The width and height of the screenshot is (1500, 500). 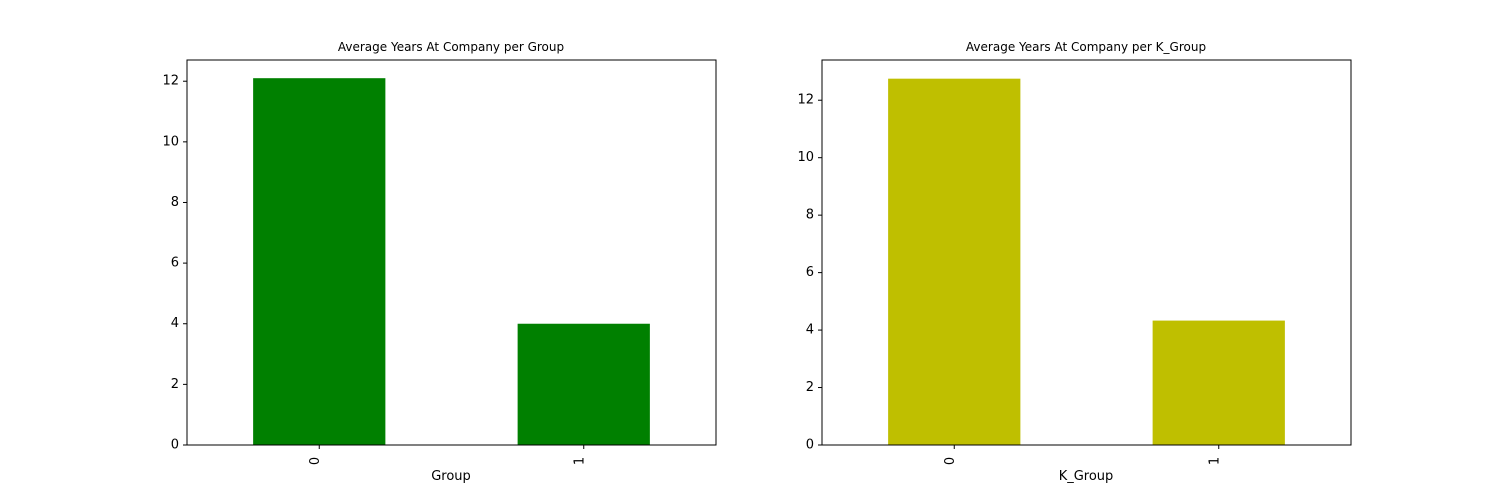 What do you see at coordinates (1086, 476) in the screenshot?
I see `x-axis-label: K_Group` at bounding box center [1086, 476].